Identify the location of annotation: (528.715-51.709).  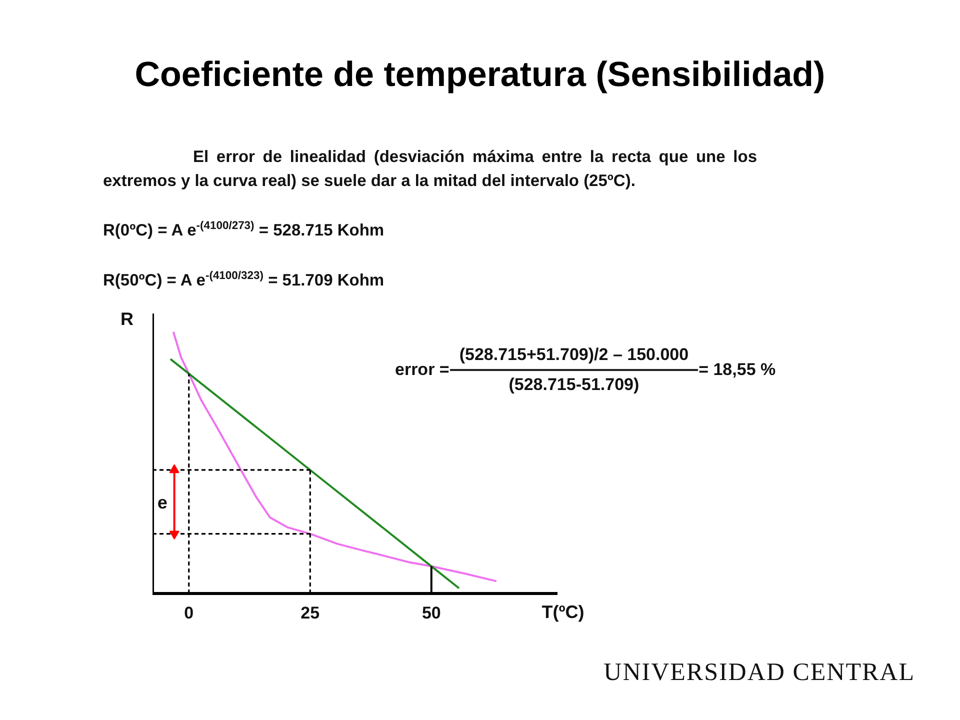
(574, 385).